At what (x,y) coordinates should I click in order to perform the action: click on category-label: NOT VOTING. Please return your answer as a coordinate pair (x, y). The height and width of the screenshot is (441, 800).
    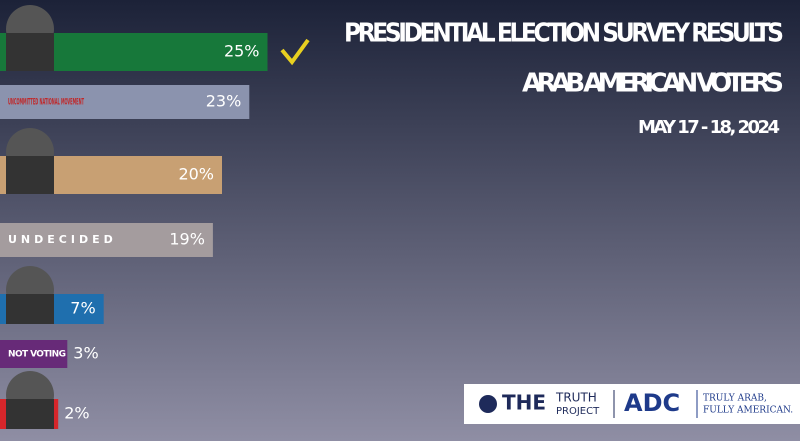
    Looking at the image, I should click on (37, 355).